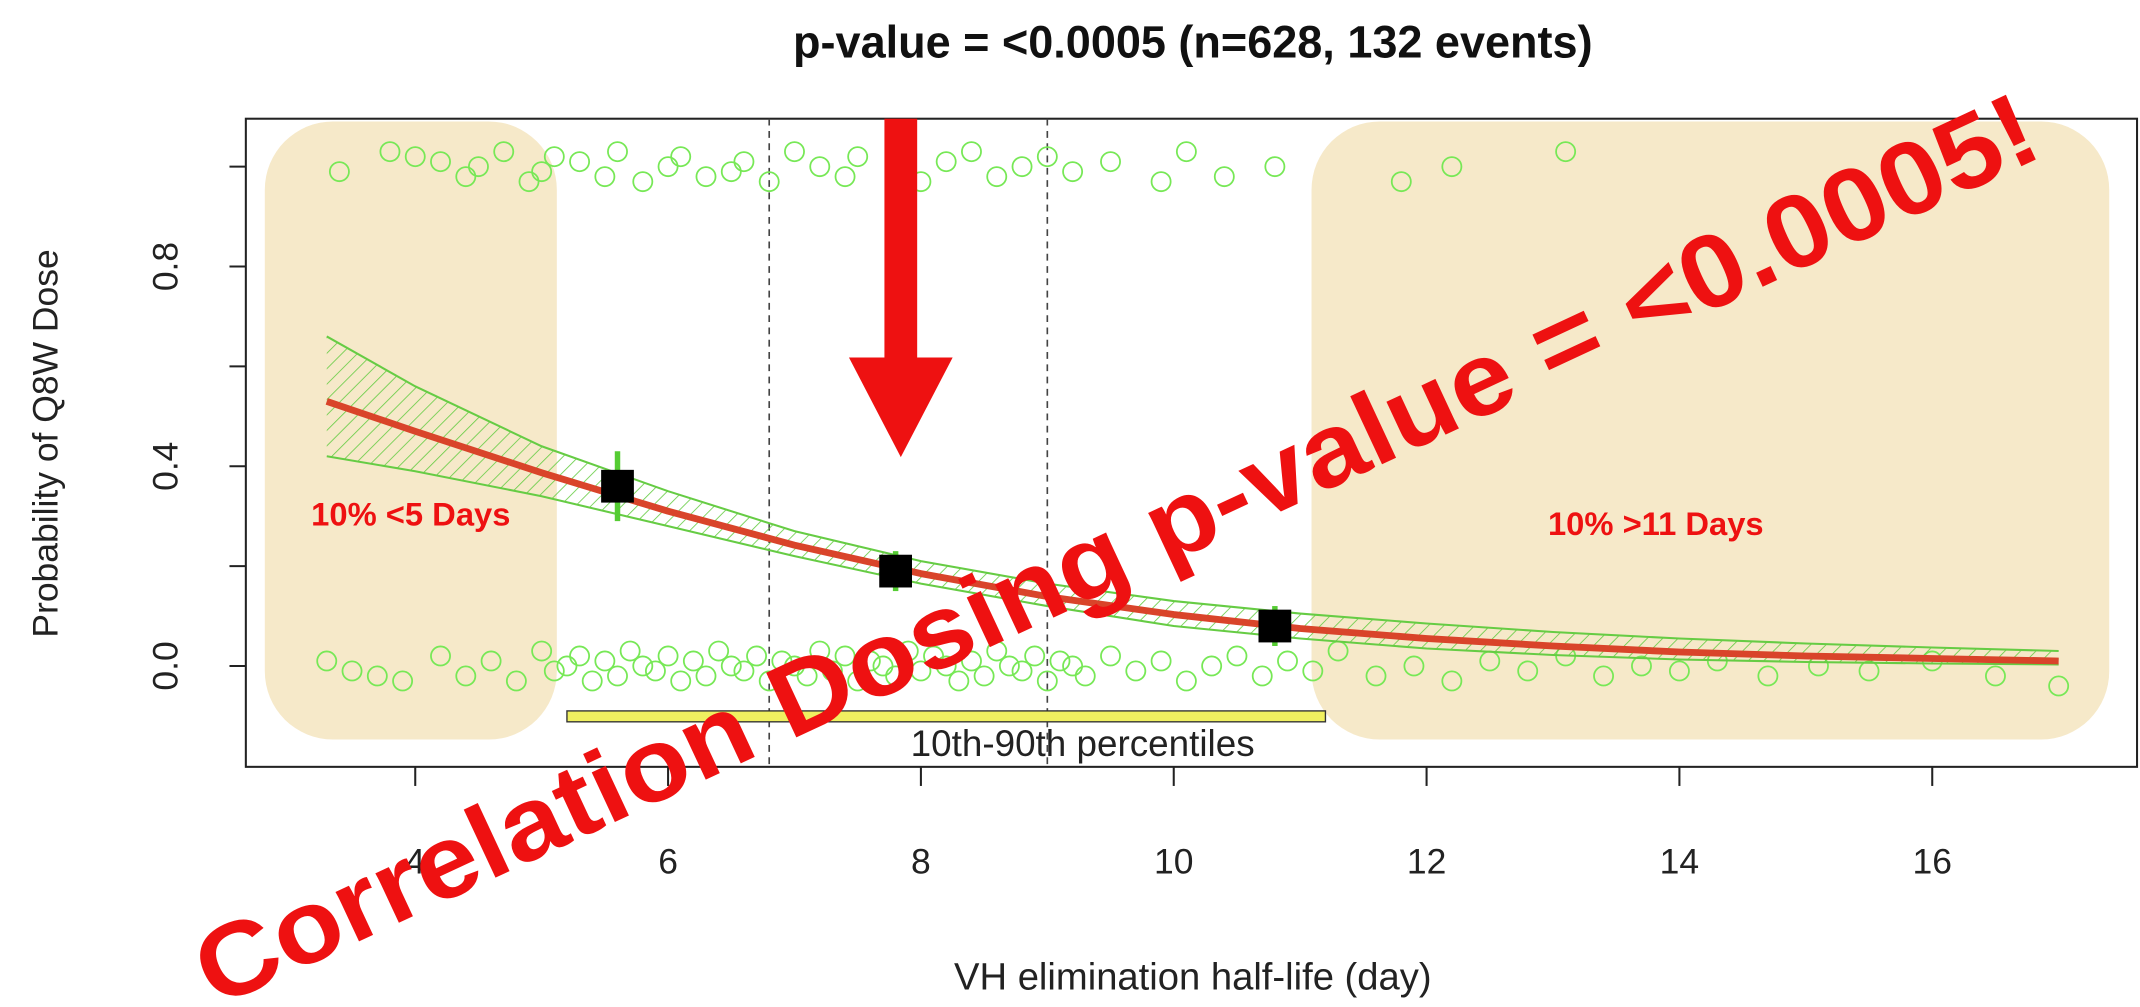  Describe the element at coordinates (901, 241) in the screenshot. I see `arrow-shaft` at that location.